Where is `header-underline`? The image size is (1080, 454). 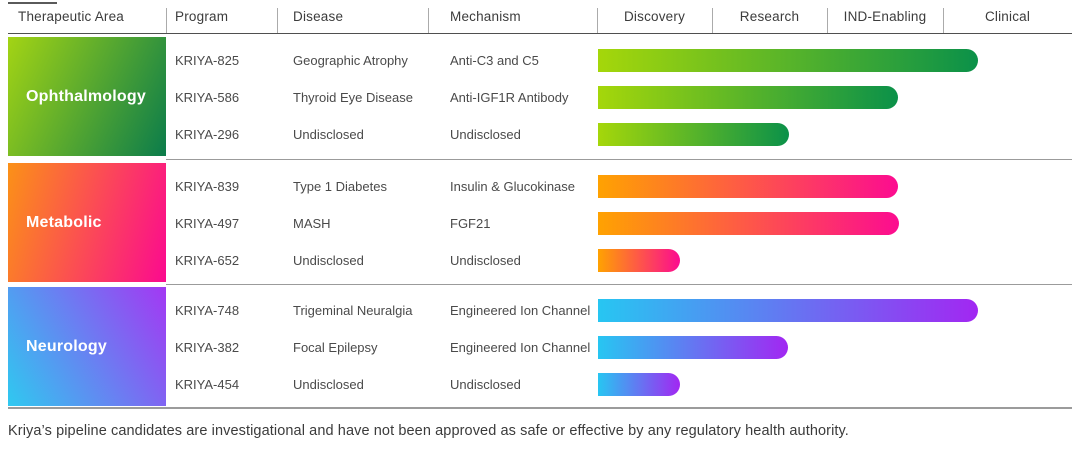
header-underline is located at coordinates (540, 33).